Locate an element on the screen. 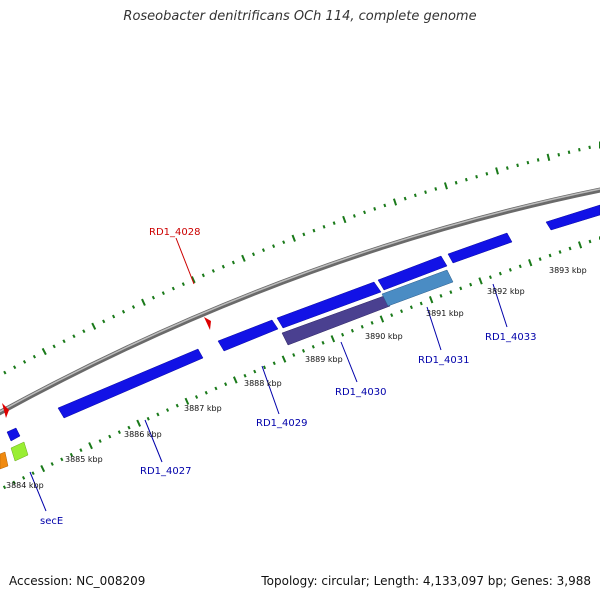 This screenshot has width=600, height=600. kbp-label: 3884 kbp is located at coordinates (25, 485).